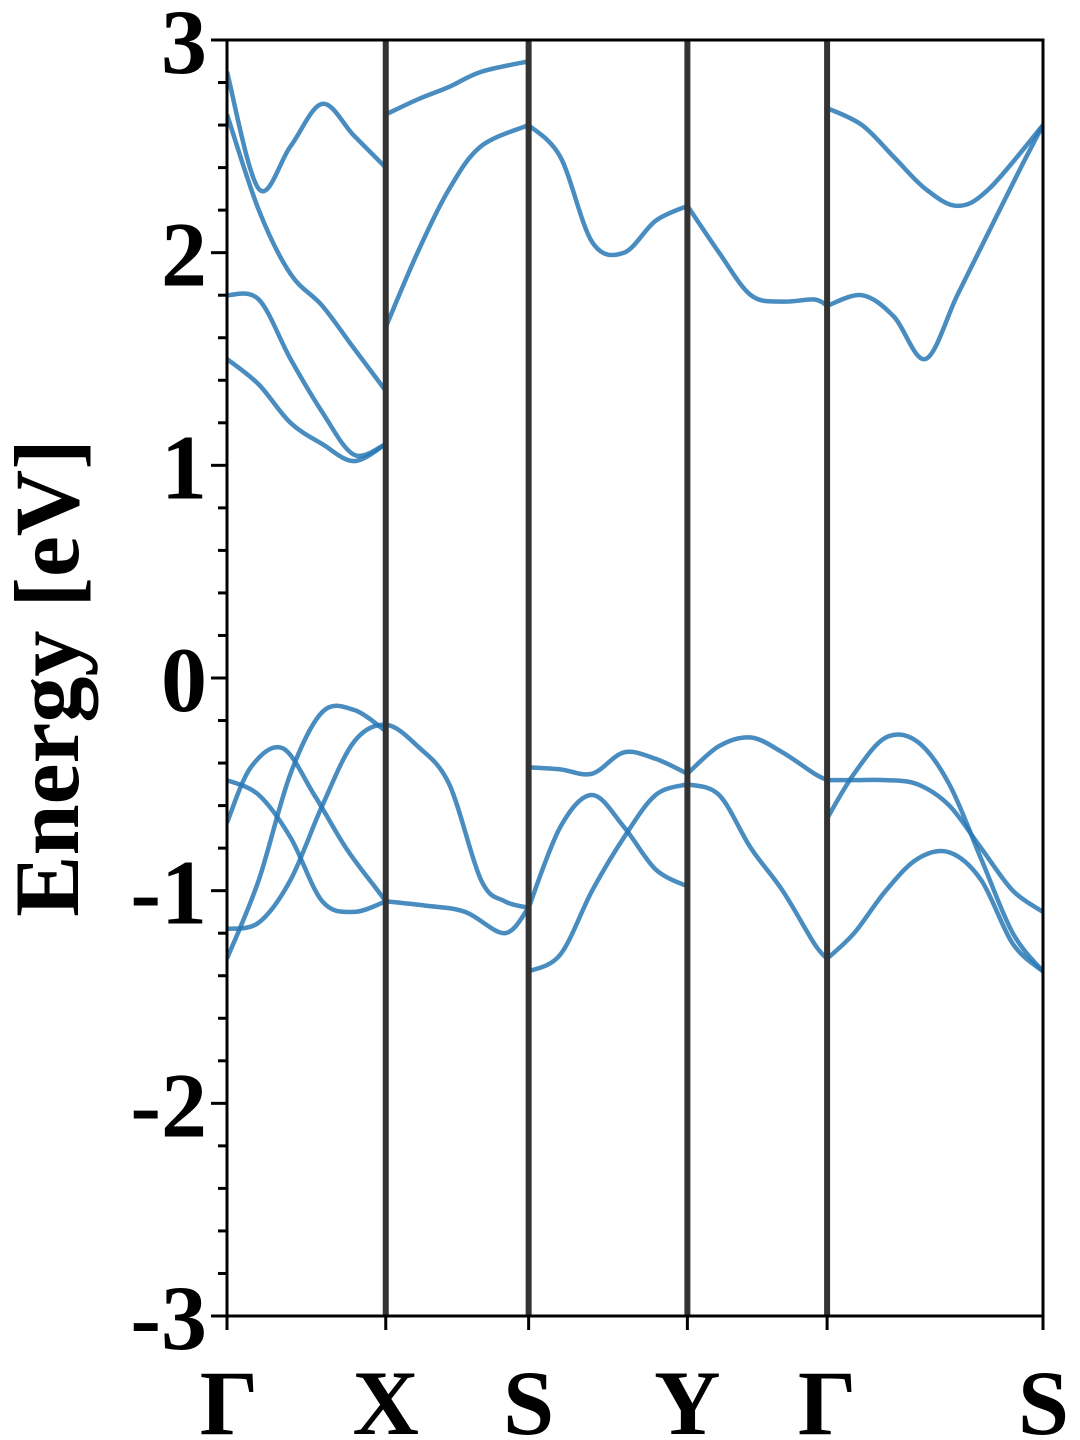  I want to click on y-axis-ticks: -3 -2 -1 0 1 2 3, so click(178, 684).